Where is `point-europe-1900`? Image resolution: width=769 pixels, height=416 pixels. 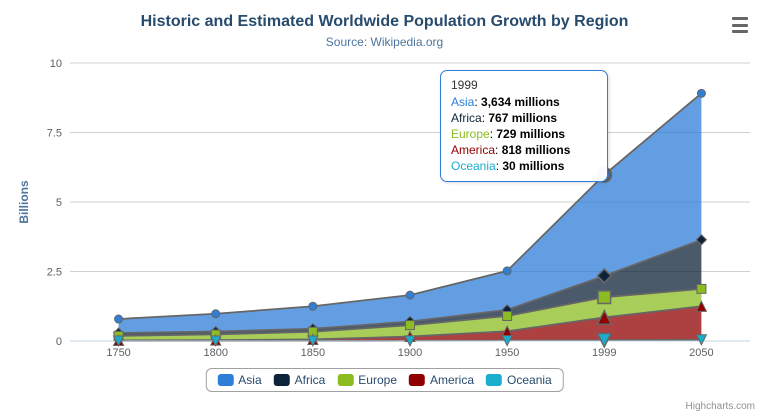 point-europe-1900 is located at coordinates (410, 325).